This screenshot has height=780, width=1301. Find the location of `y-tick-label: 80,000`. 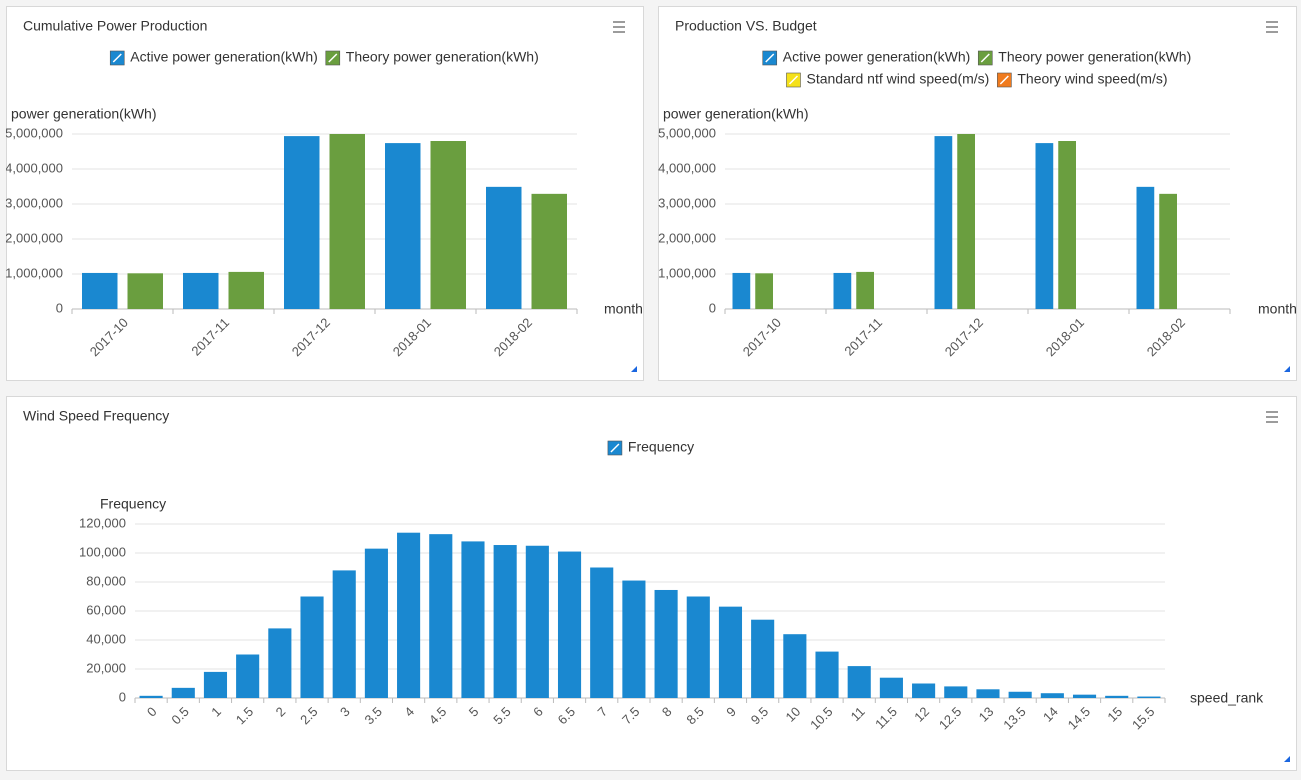

y-tick-label: 80,000 is located at coordinates (106, 580).